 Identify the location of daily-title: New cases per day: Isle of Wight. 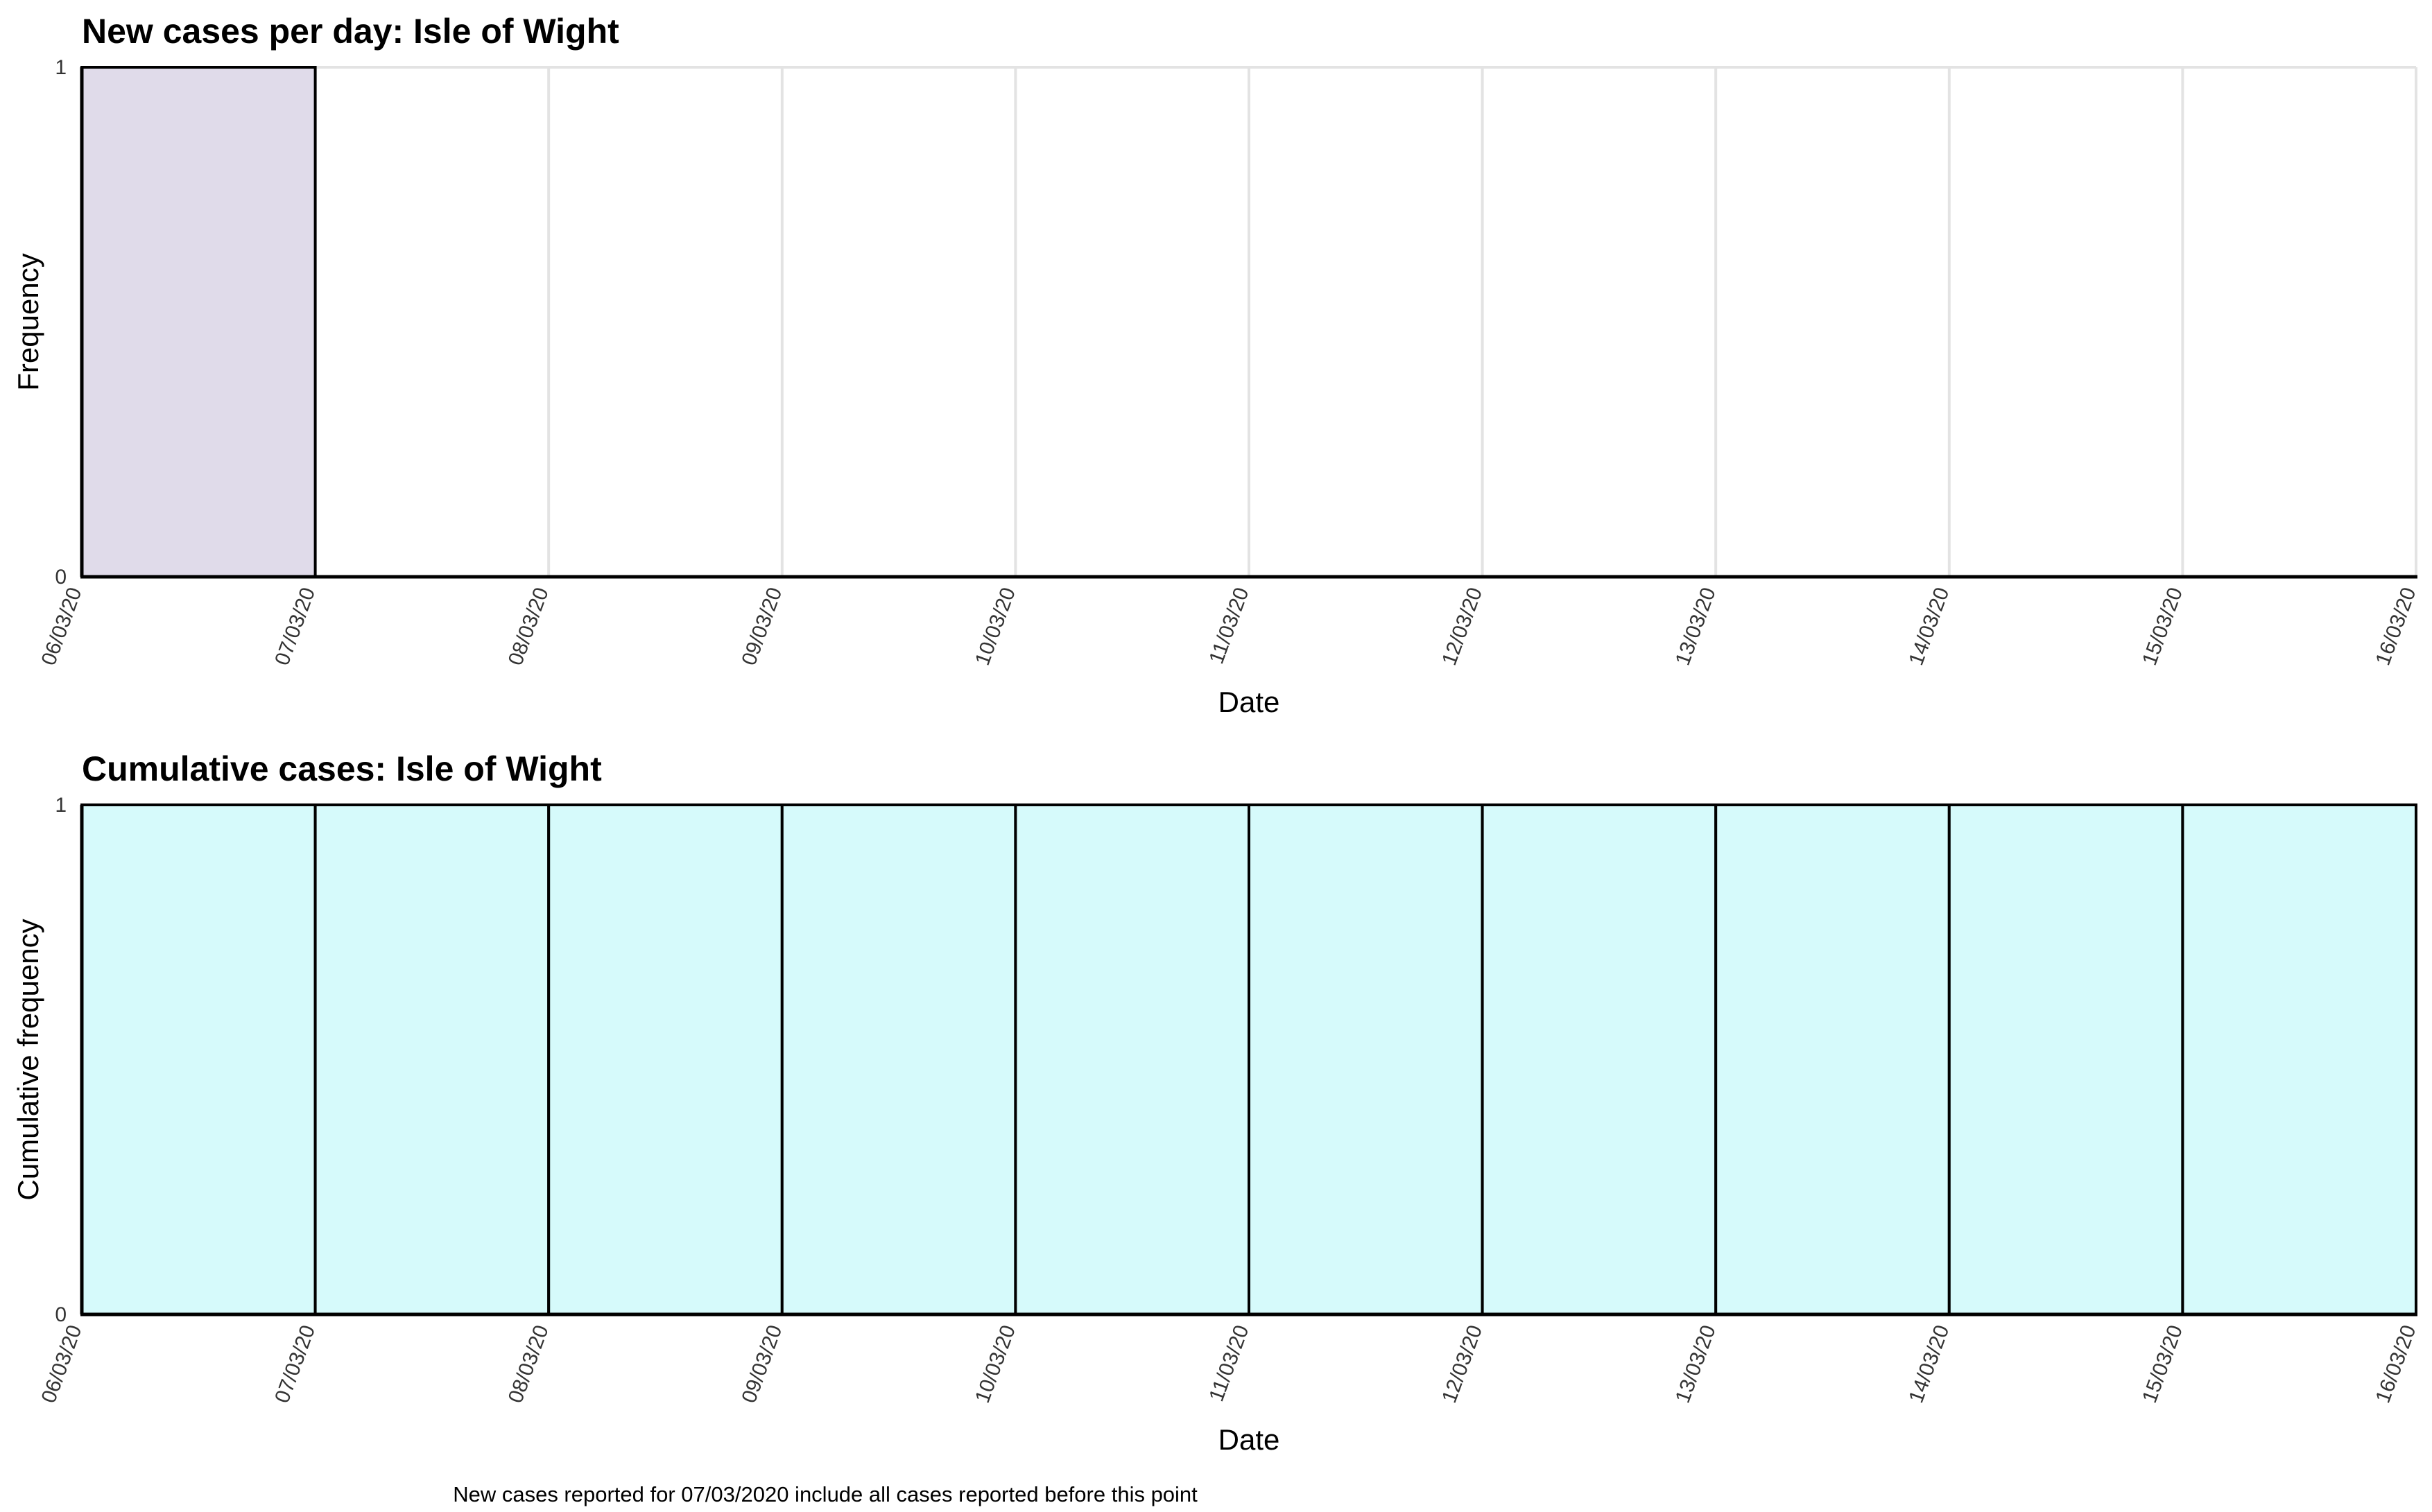
(350, 31).